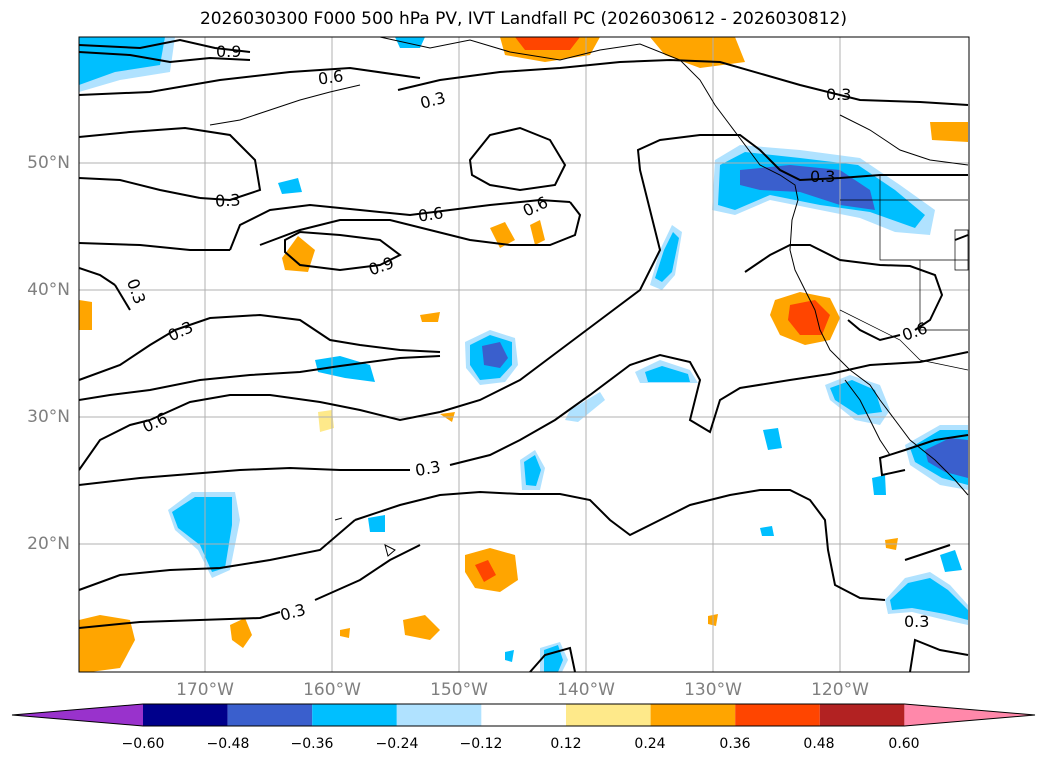 Image resolution: width=1047 pixels, height=765 pixels. Describe the element at coordinates (48, 417) in the screenshot. I see `latitude-label: 30°N` at that location.